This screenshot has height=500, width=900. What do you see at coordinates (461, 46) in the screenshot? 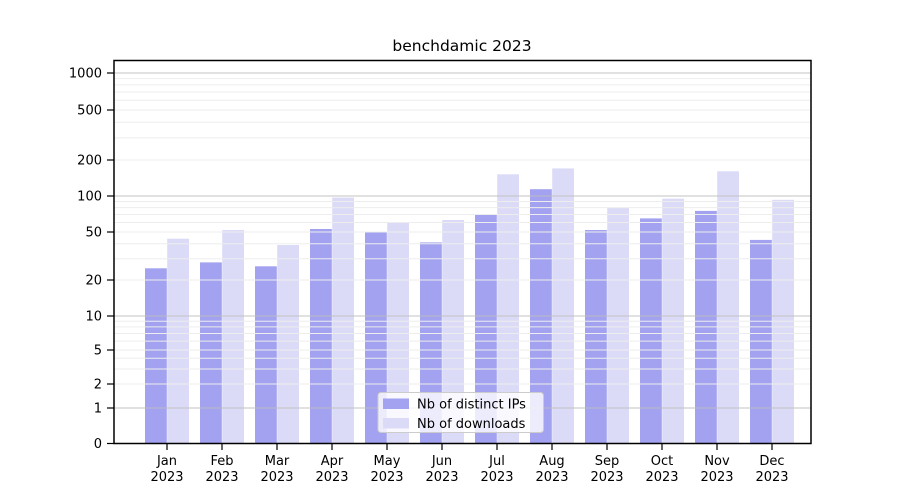
I see `chart-title: benchdamic 2023` at bounding box center [461, 46].